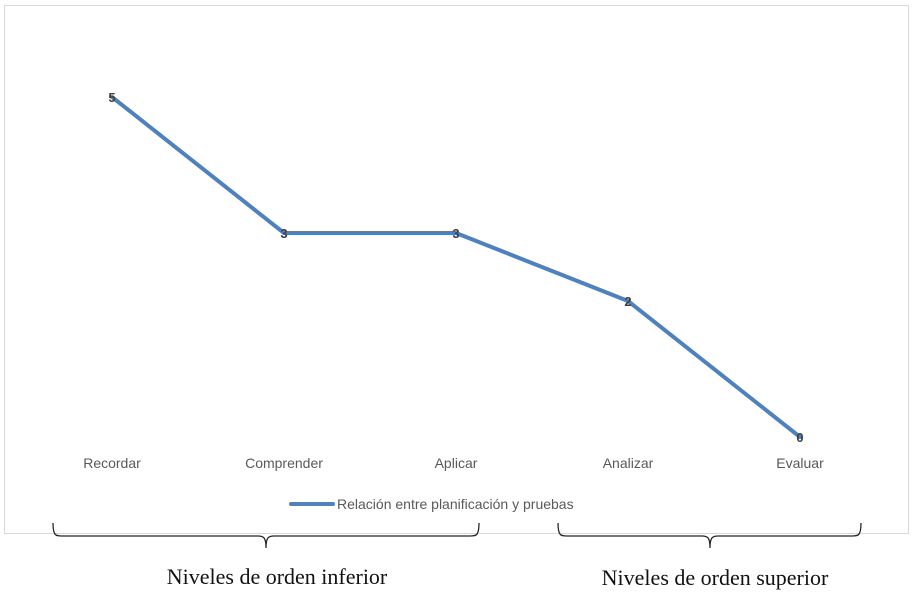 This screenshot has height=600, width=914. What do you see at coordinates (799, 437) in the screenshot?
I see `data-label: 0` at bounding box center [799, 437].